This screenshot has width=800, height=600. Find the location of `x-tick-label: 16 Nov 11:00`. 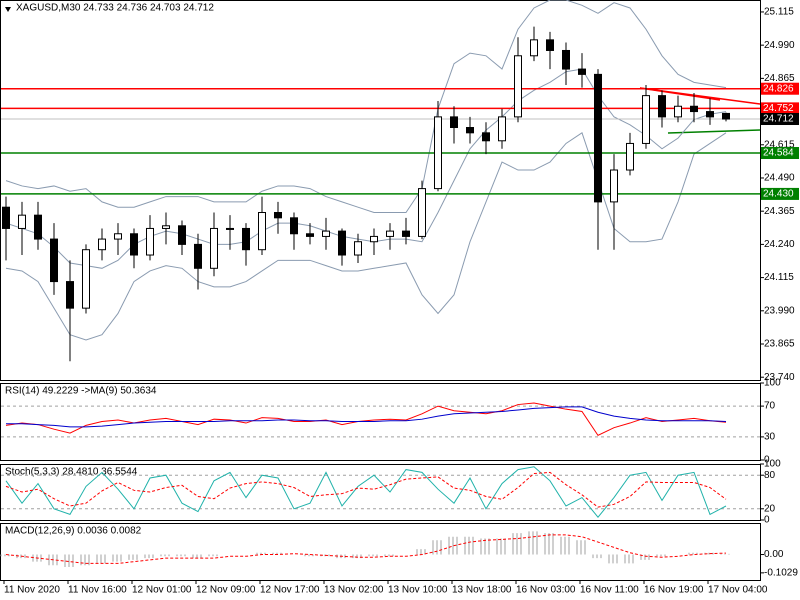

x-tick-label: 16 Nov 11:00 is located at coordinates (609, 590).